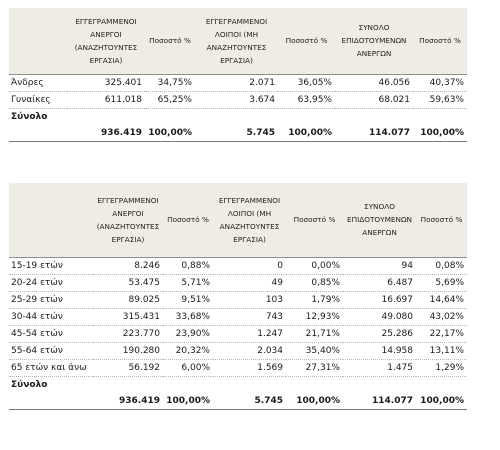 This screenshot has height=450, width=500. I want to click on cell: 49, so click(249, 283).